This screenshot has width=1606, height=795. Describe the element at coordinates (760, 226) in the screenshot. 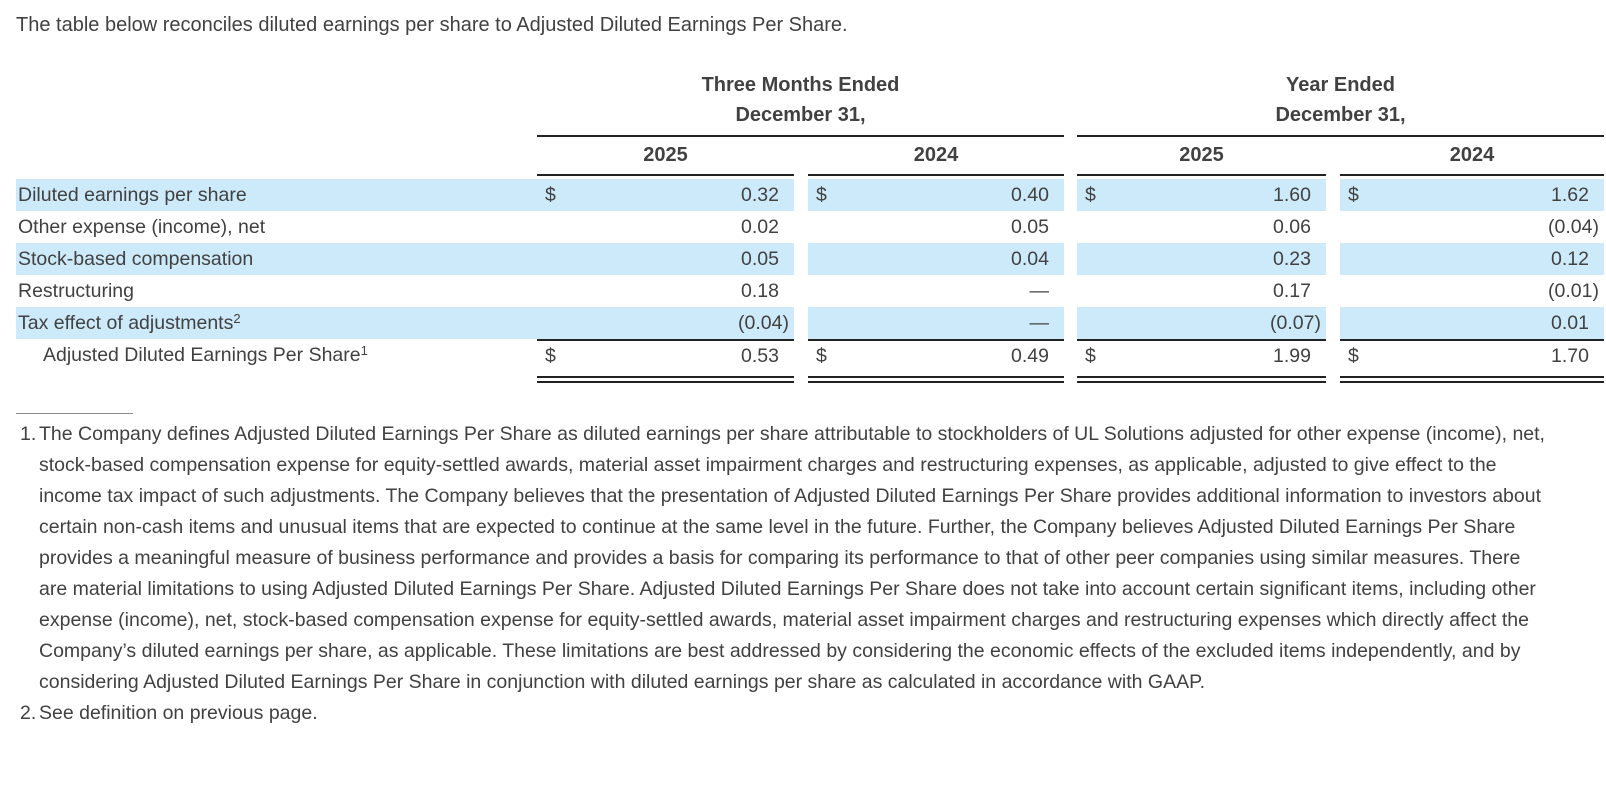

I see `value-number: 0.02` at that location.